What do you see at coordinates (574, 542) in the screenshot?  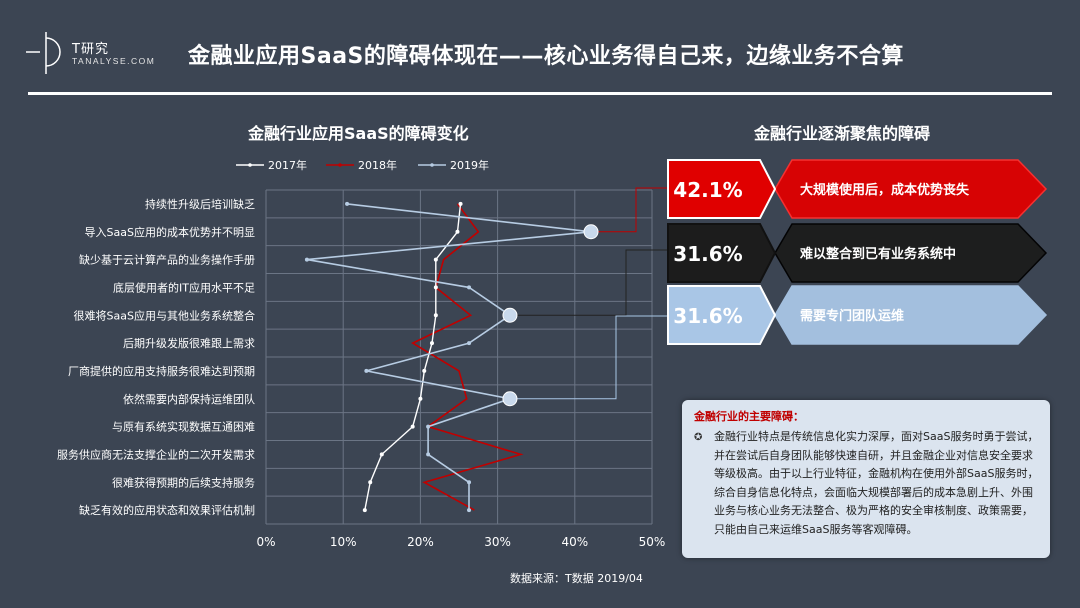 I see `x-tick-label: 40%` at bounding box center [574, 542].